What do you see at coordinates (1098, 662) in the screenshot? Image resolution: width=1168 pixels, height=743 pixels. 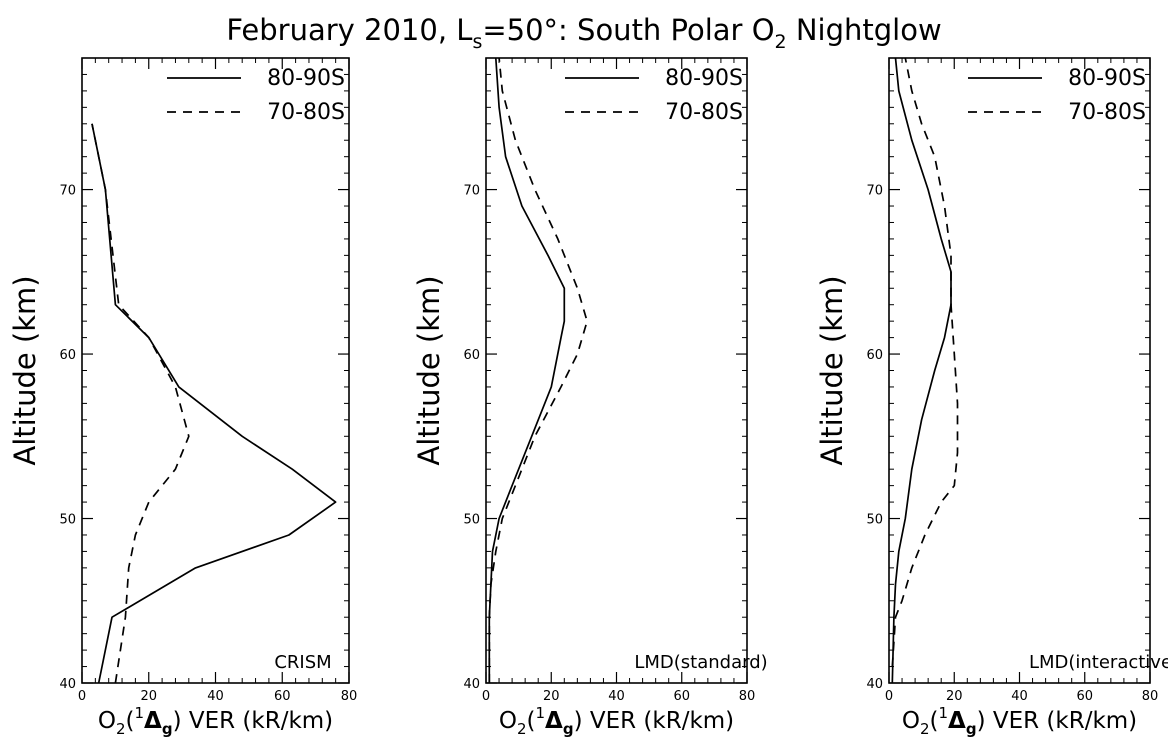 I see `panel-label: LMD(interactive)` at bounding box center [1098, 662].